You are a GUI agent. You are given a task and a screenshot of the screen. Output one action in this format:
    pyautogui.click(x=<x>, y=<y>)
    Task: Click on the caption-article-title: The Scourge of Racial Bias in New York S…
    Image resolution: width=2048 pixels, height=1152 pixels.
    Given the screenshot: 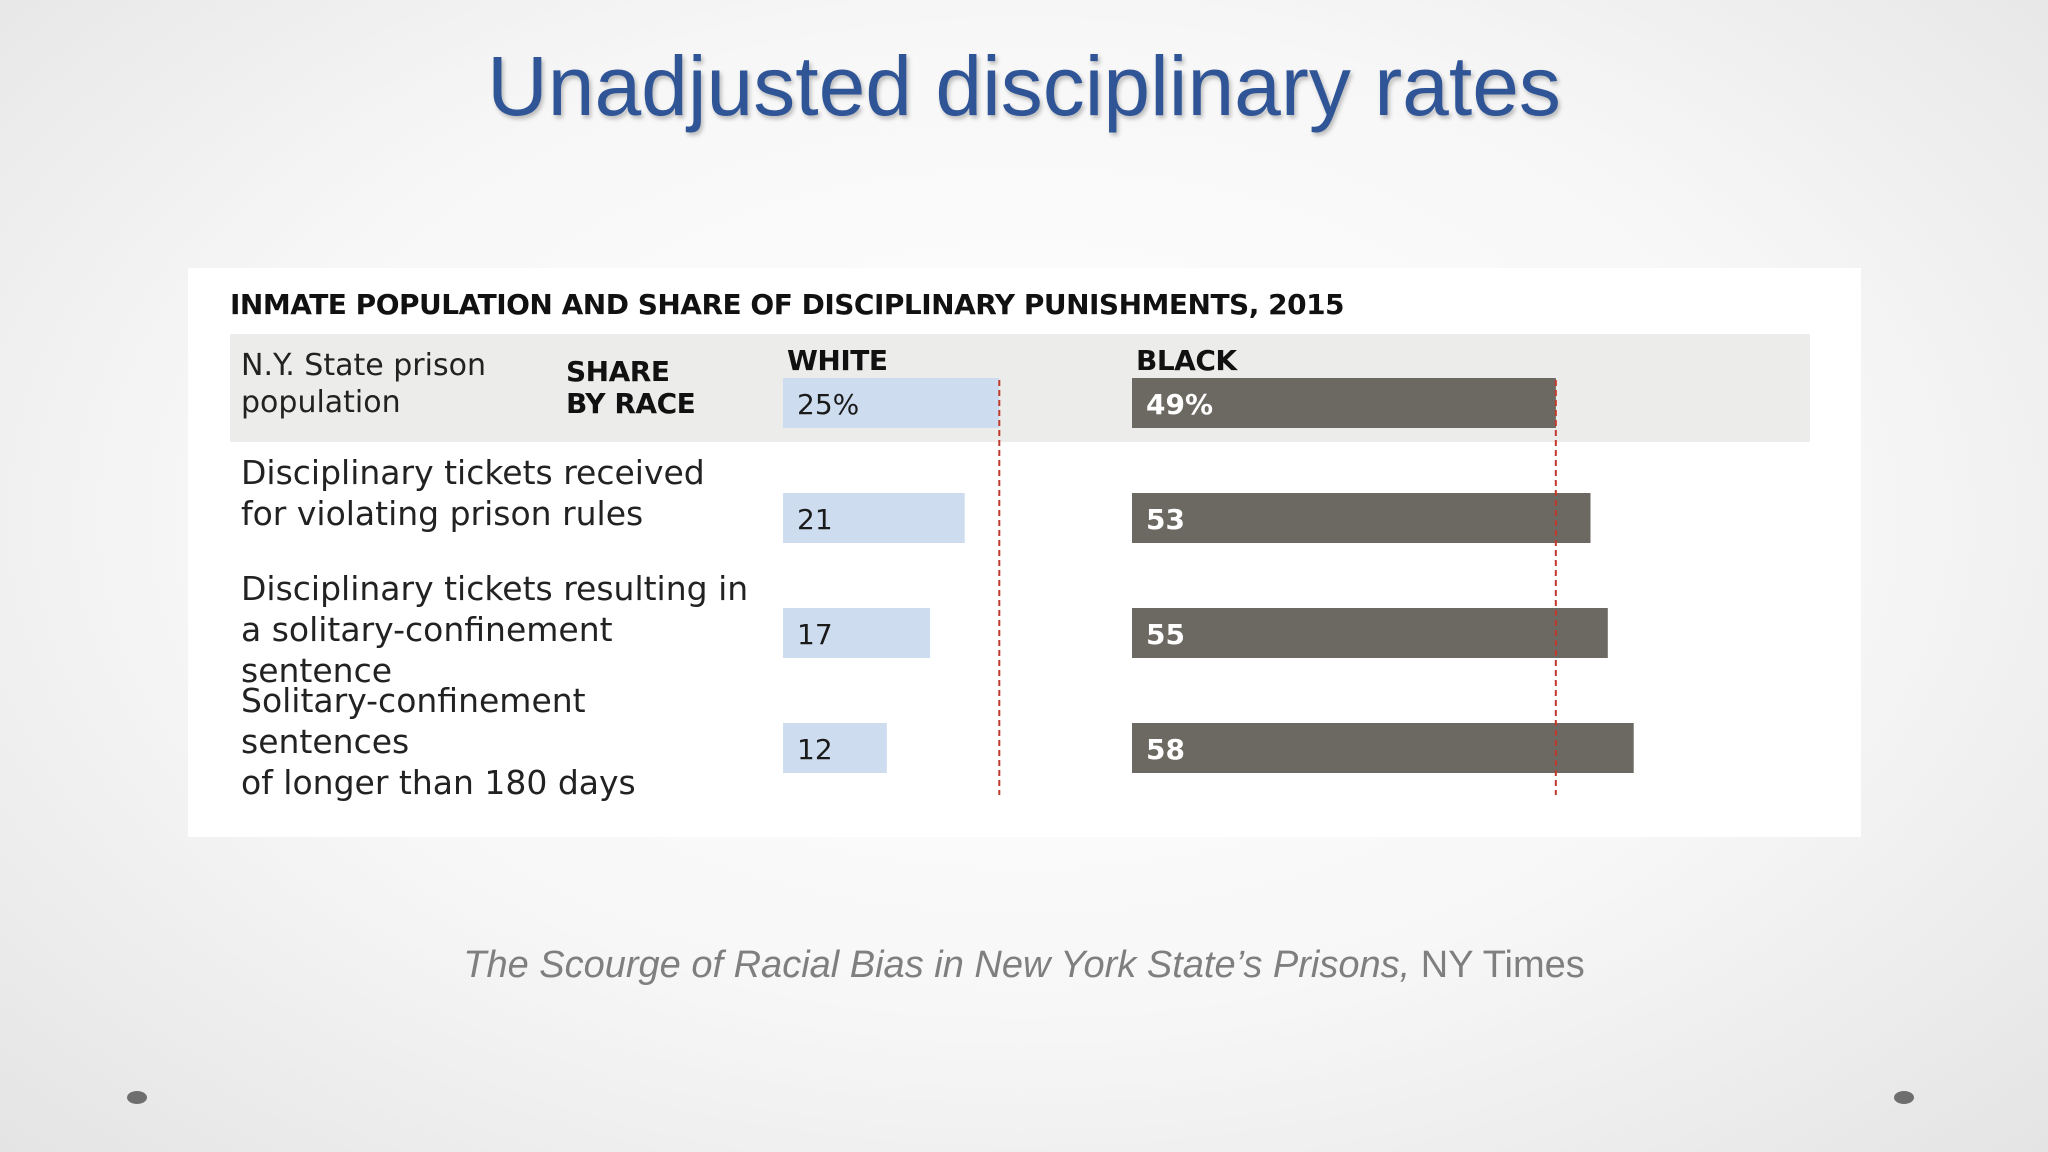 What is the action you would take?
    pyautogui.click(x=937, y=965)
    